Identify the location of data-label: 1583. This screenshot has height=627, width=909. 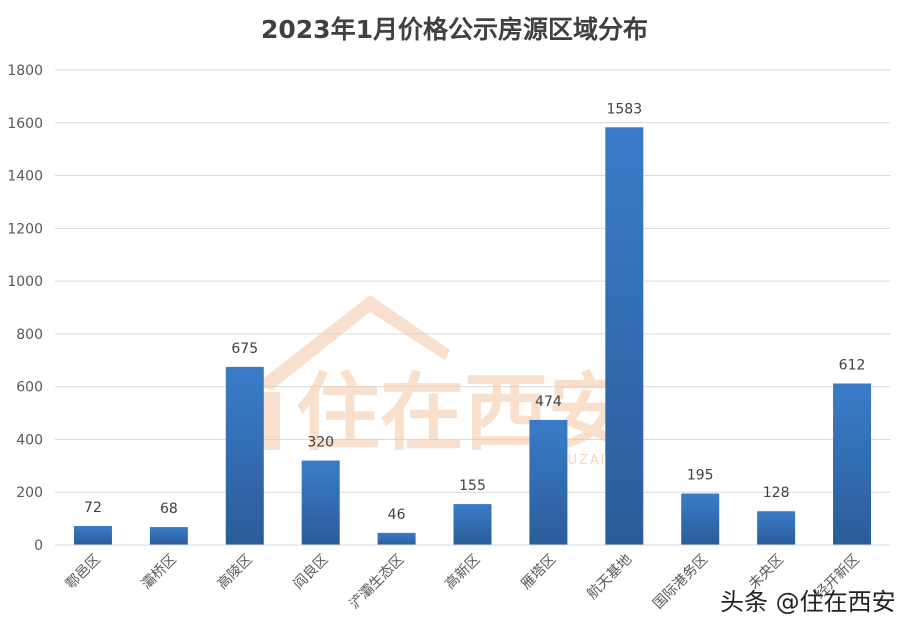
(624, 109).